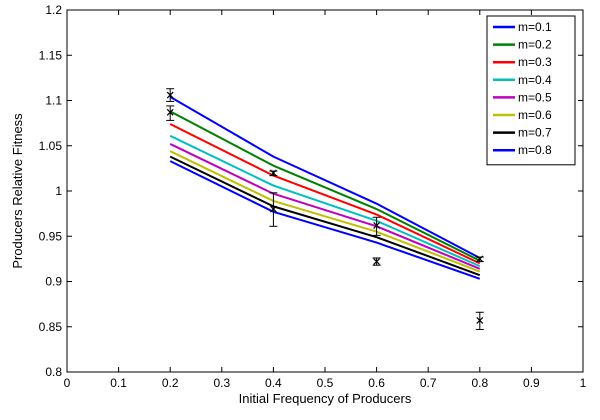 The image size is (600, 420). What do you see at coordinates (535, 45) in the screenshot?
I see `legend-label: m=0.2` at bounding box center [535, 45].